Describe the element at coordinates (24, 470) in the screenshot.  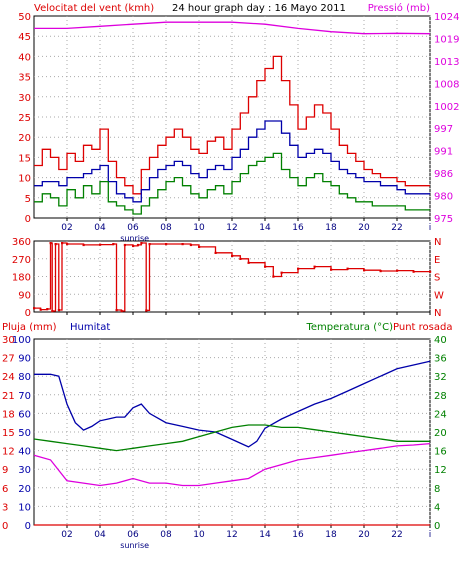
I see `humidity-y-tick-label: 30` at that location.